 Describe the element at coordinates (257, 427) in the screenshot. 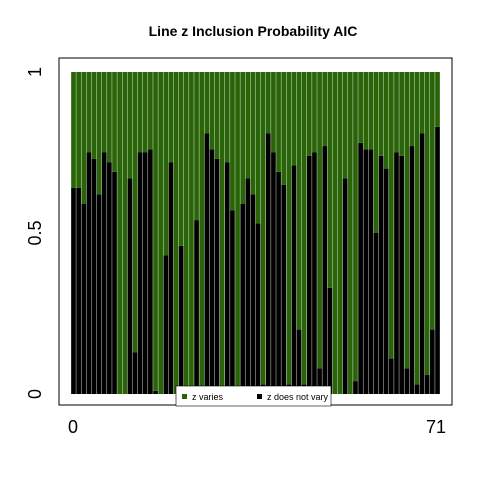

I see `x-axis: 0 71` at that location.